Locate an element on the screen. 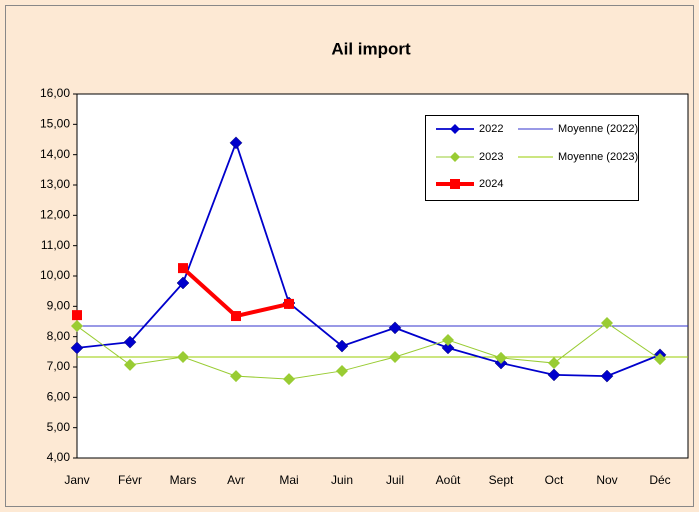  y-tick-label: 15,00 is located at coordinates (55, 124).